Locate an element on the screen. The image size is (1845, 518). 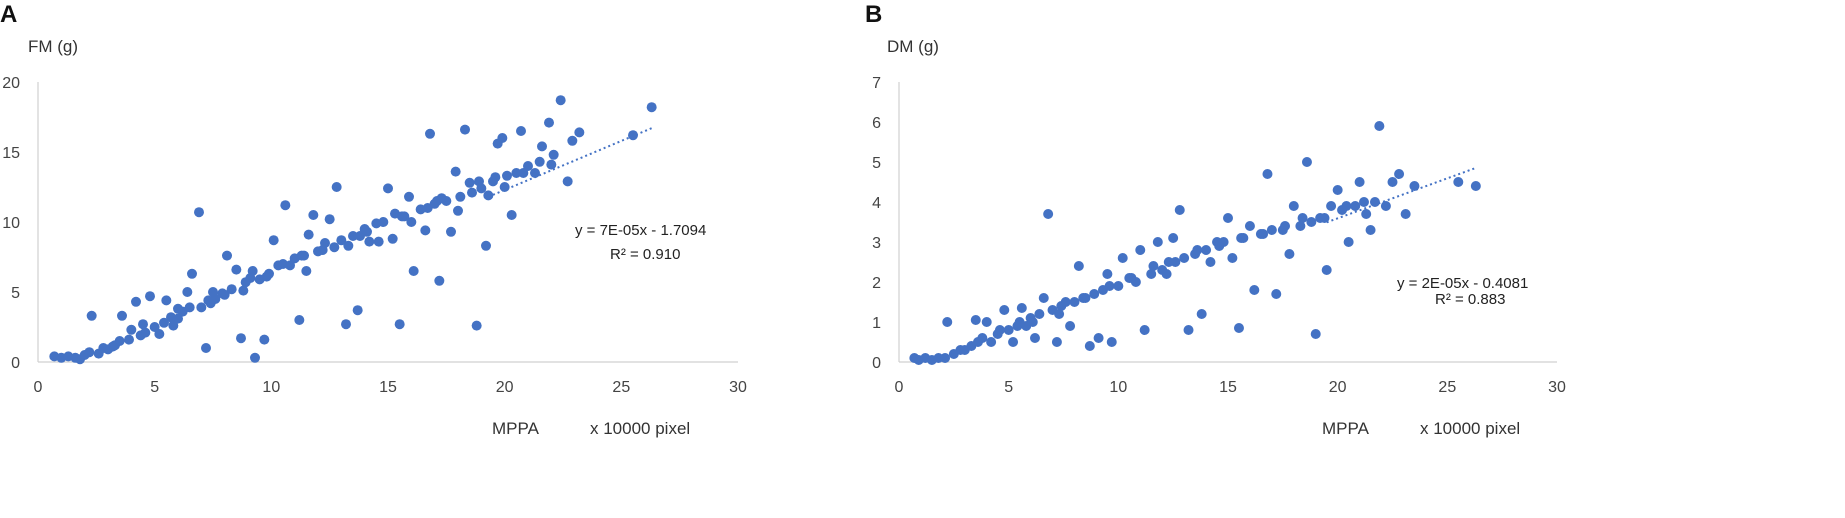
y-tick-label: 15 is located at coordinates (11, 153).